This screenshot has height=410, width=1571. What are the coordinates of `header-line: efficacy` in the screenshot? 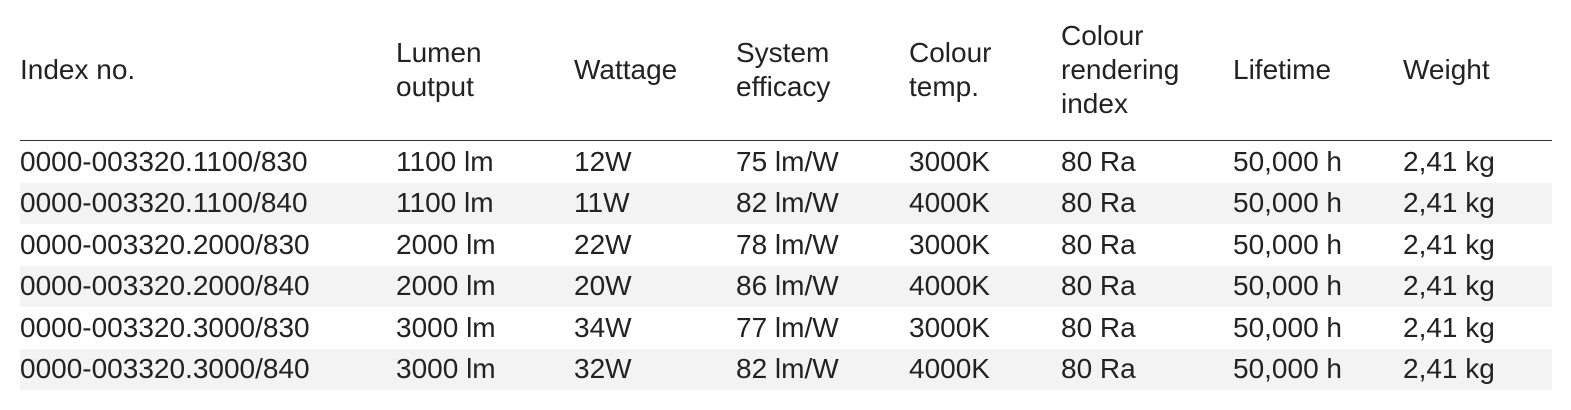 It's located at (783, 86).